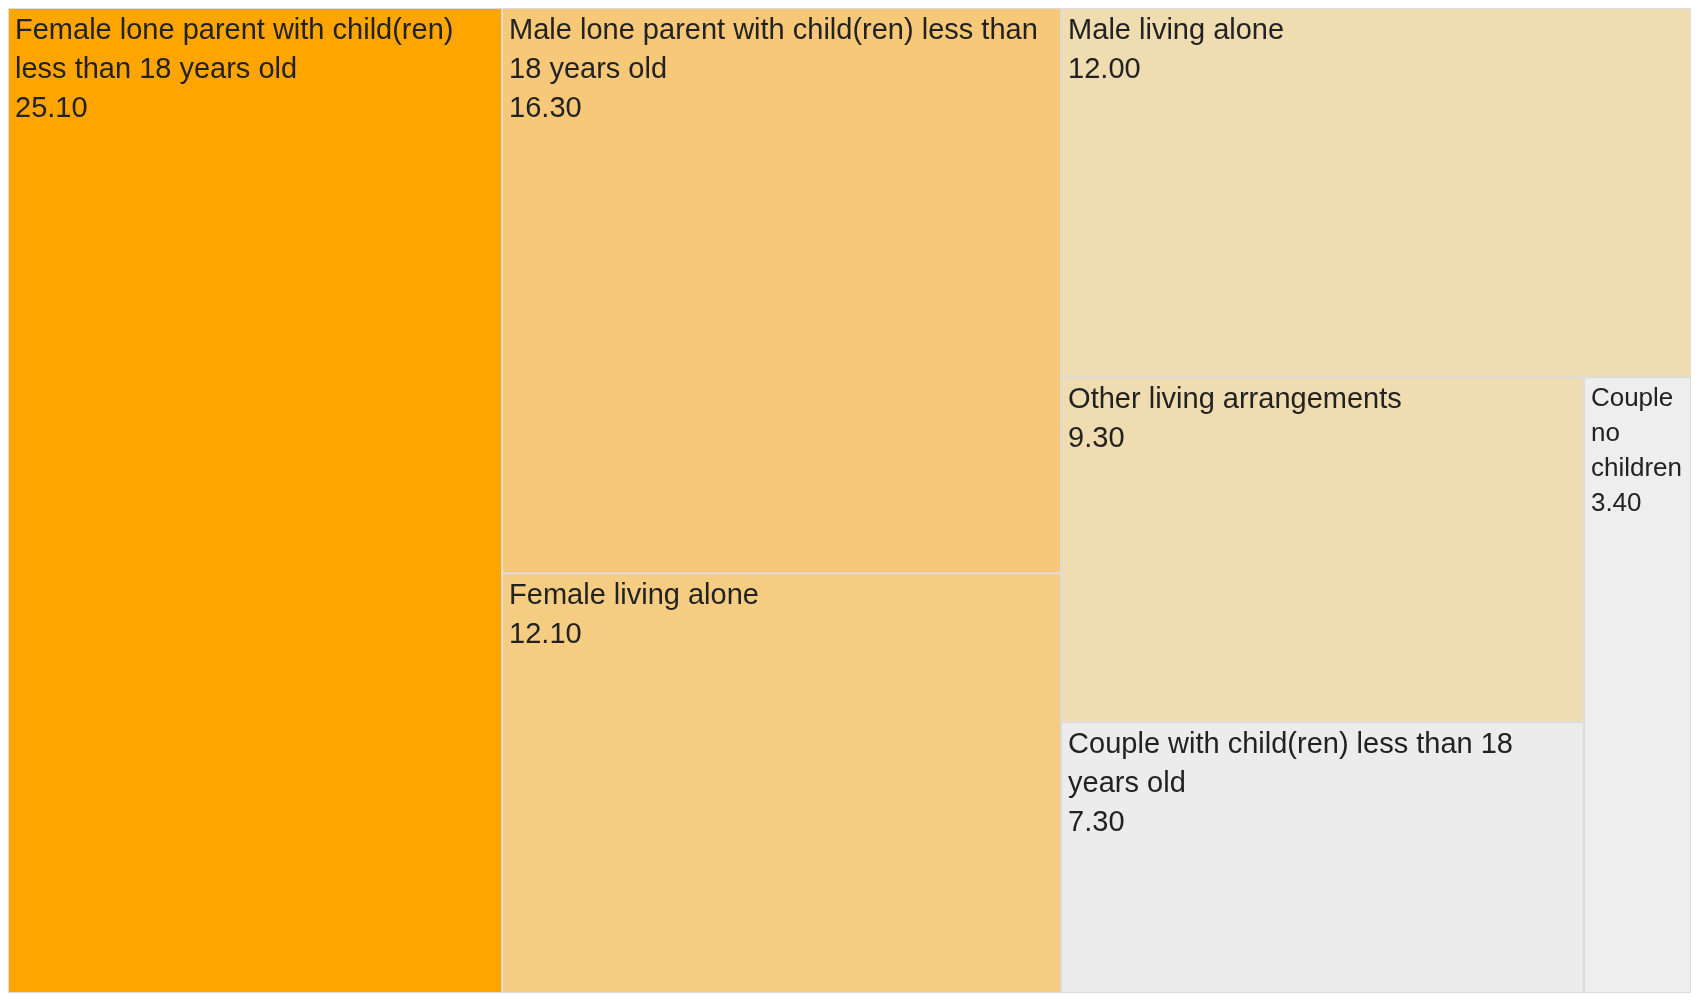 The width and height of the screenshot is (1699, 1003). What do you see at coordinates (1104, 67) in the screenshot?
I see `data-label: 12.00` at bounding box center [1104, 67].